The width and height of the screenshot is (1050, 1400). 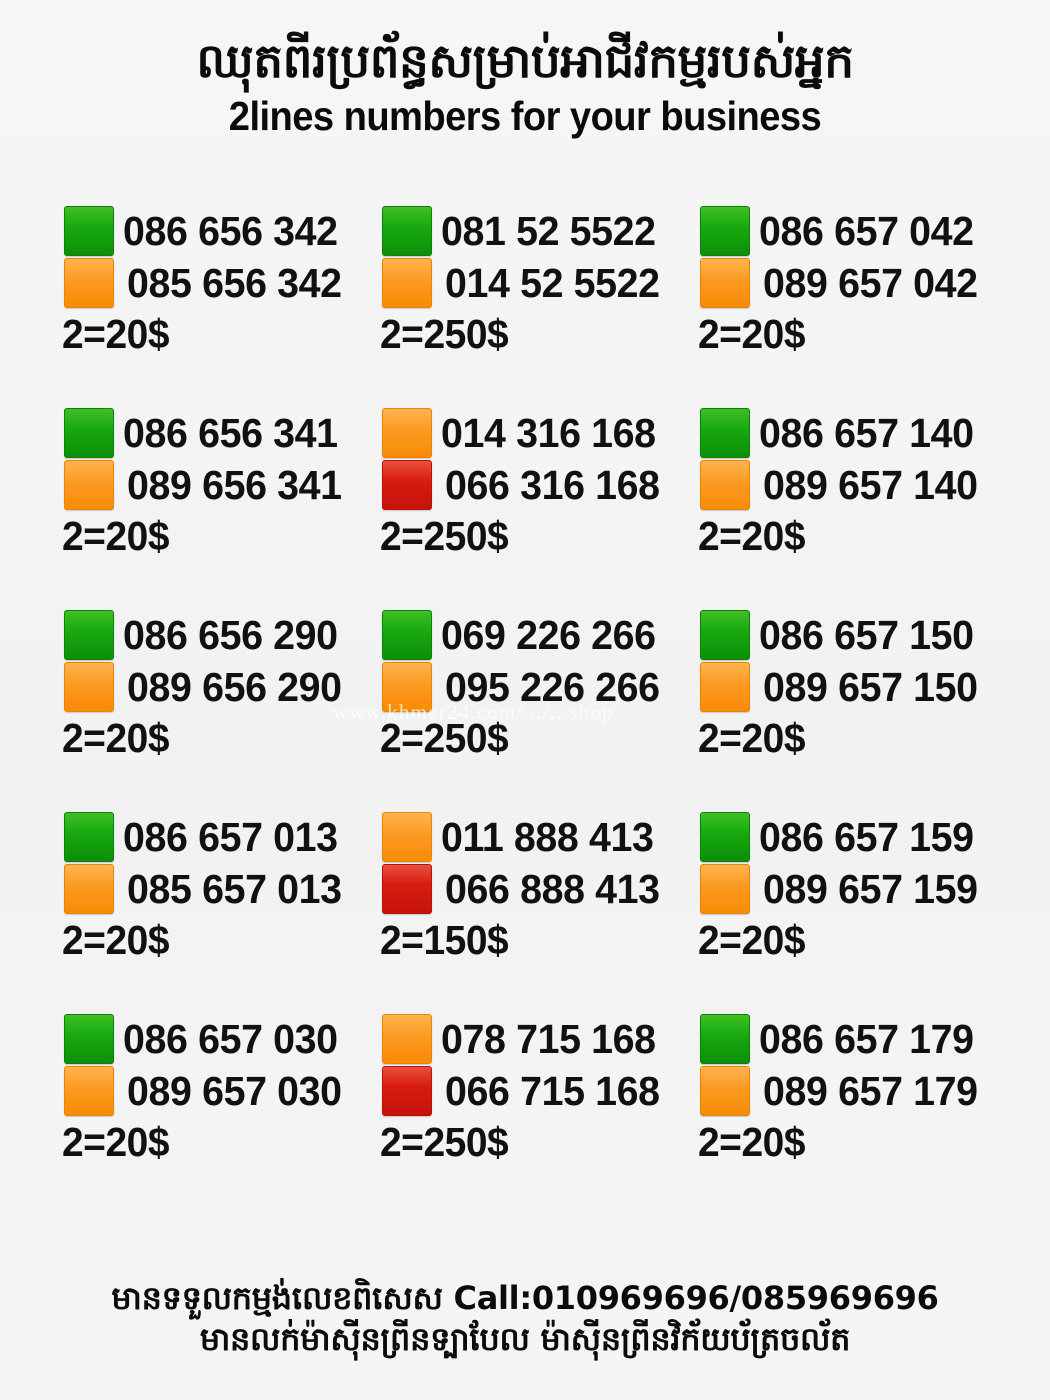 I want to click on phone-number-primary: 086 657 150, so click(x=866, y=634).